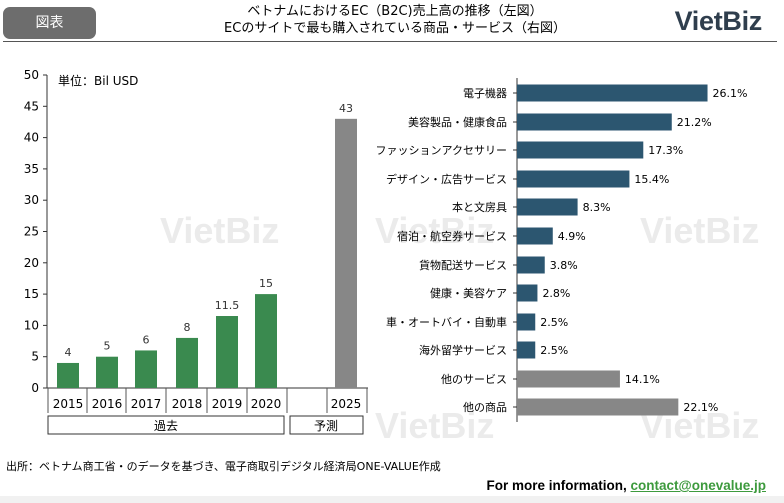  What do you see at coordinates (68, 375) in the screenshot?
I see `left-bar-2015` at bounding box center [68, 375].